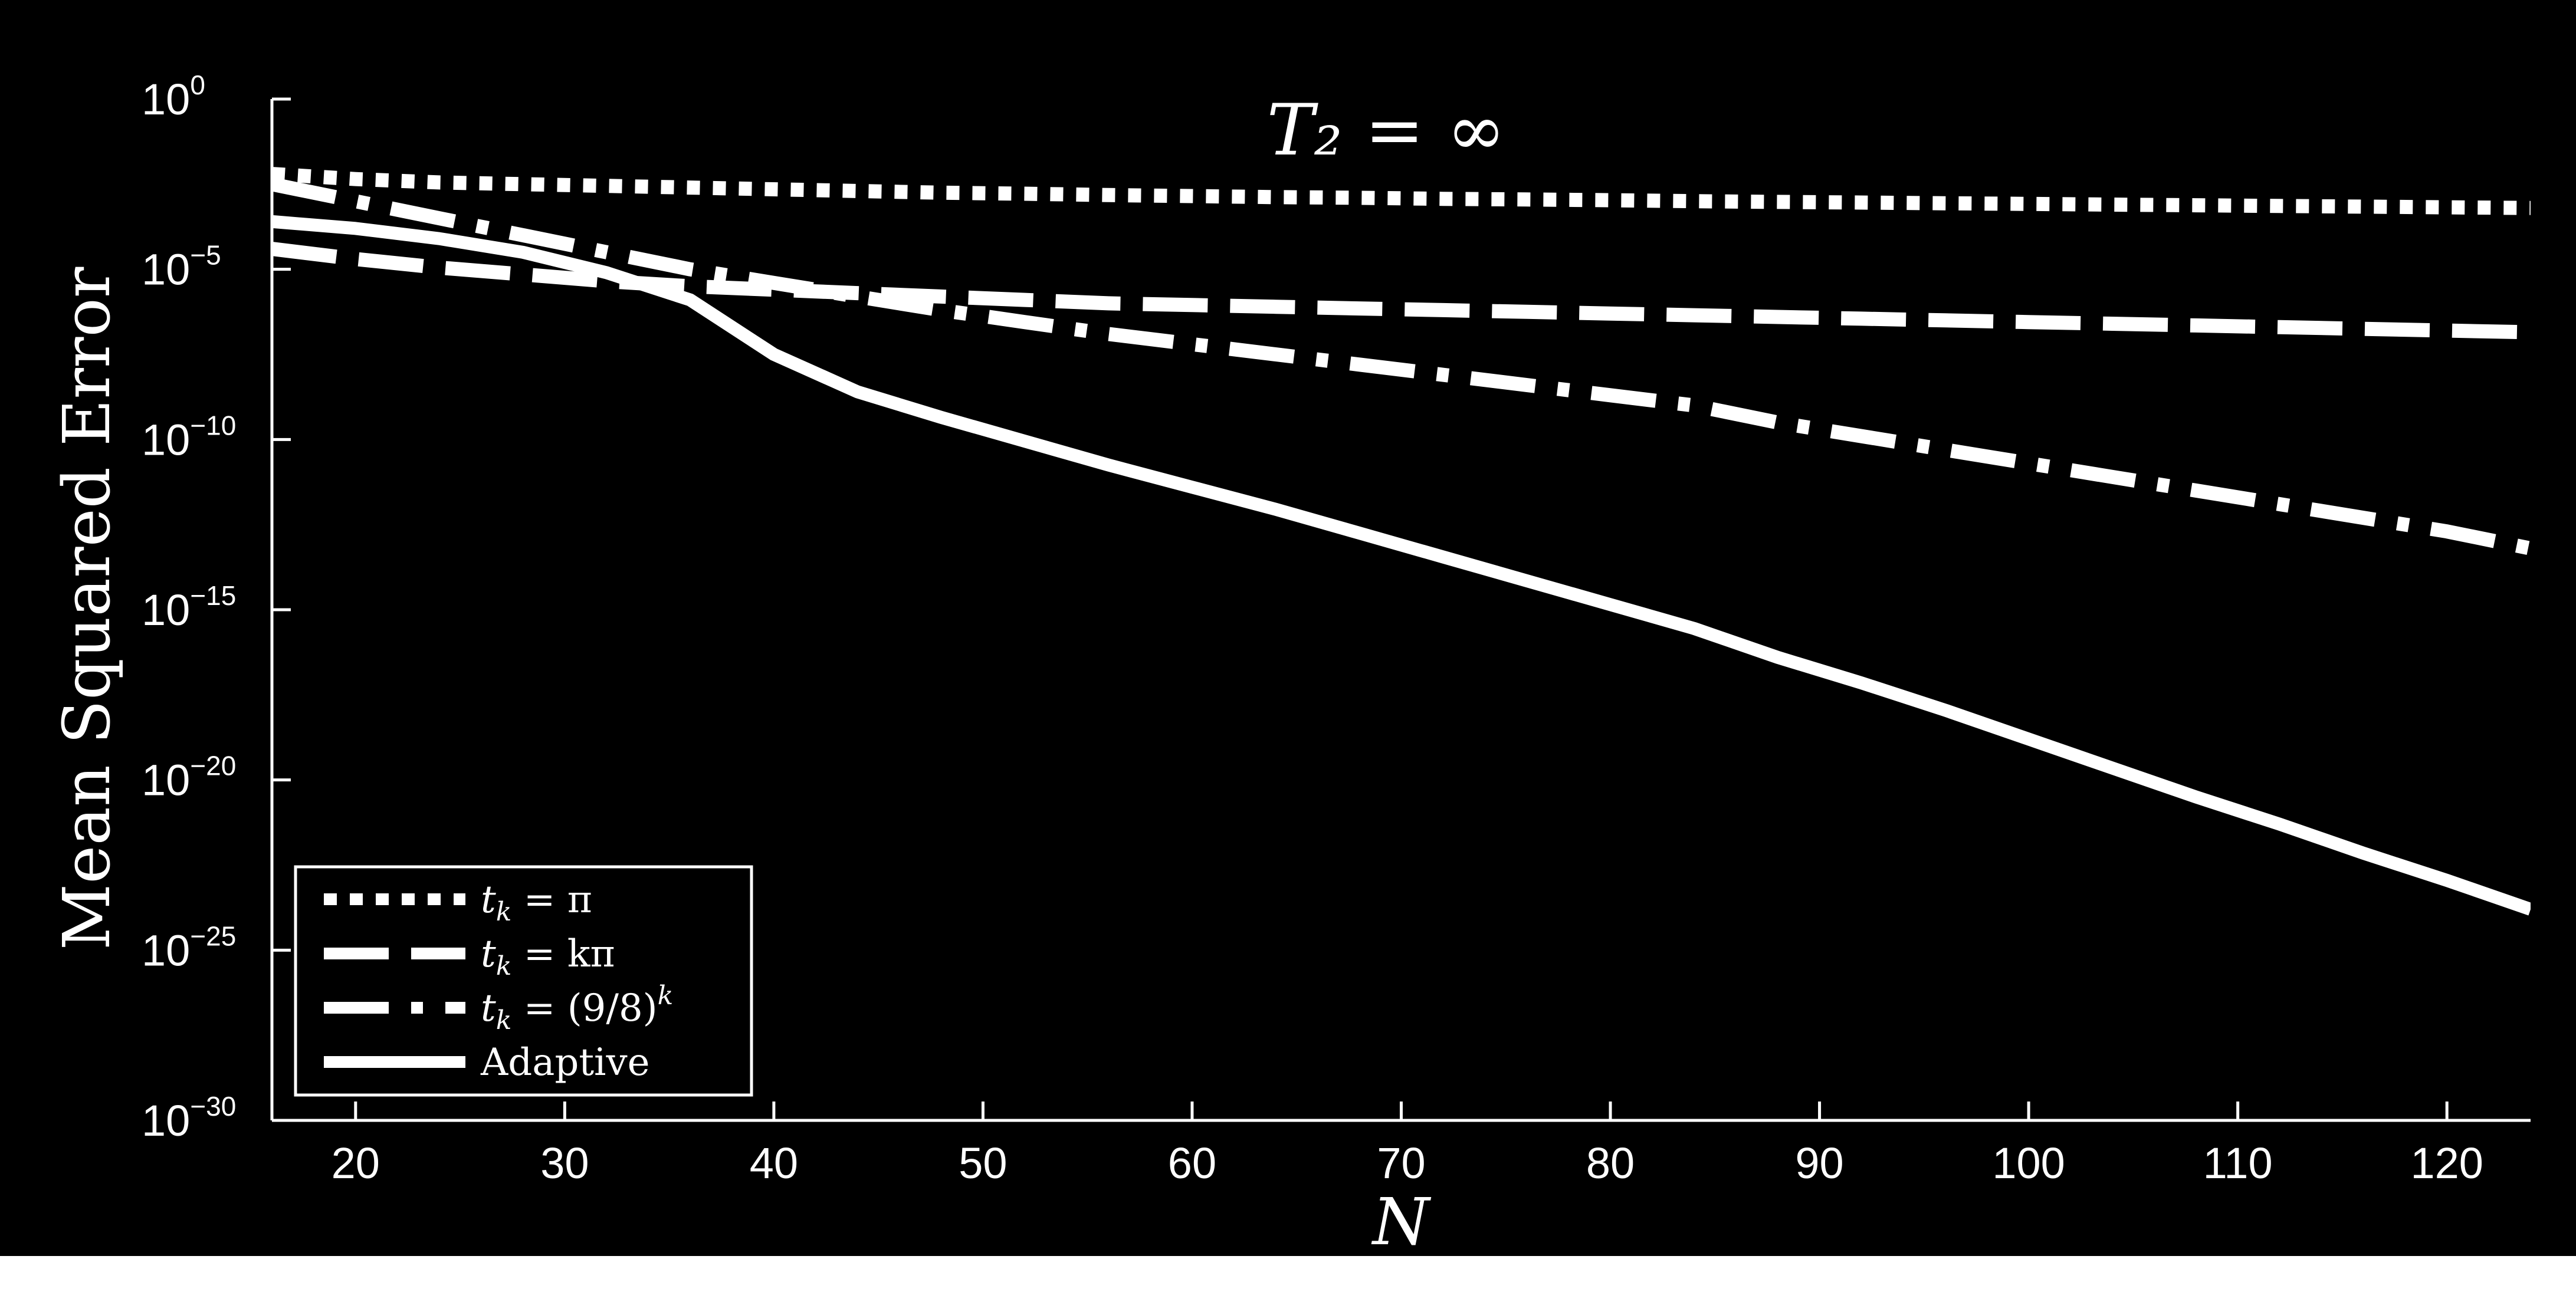 This screenshot has width=2576, height=1302. I want to click on x-axis-label: N, so click(1401, 1220).